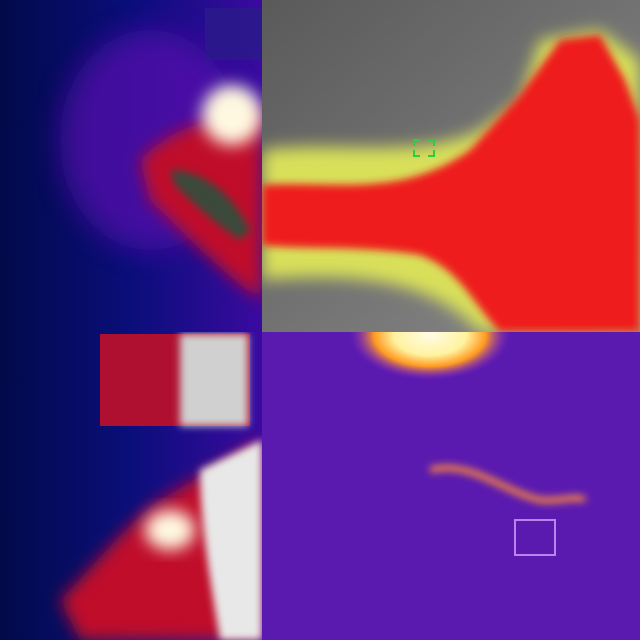 Image resolution: width=640 pixels, height=640 pixels. What do you see at coordinates (214, 380) in the screenshot?
I see `inset-hot` at bounding box center [214, 380].